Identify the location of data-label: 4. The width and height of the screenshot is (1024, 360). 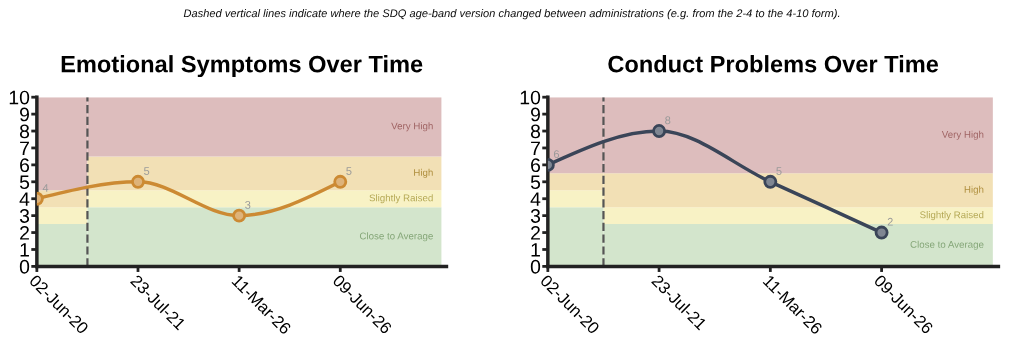
(45, 188).